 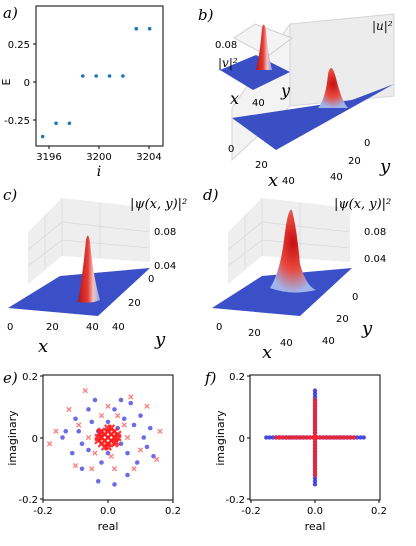 What do you see at coordinates (219, 327) in the screenshot?
I see `panel-d-xtick-label: 0` at bounding box center [219, 327].